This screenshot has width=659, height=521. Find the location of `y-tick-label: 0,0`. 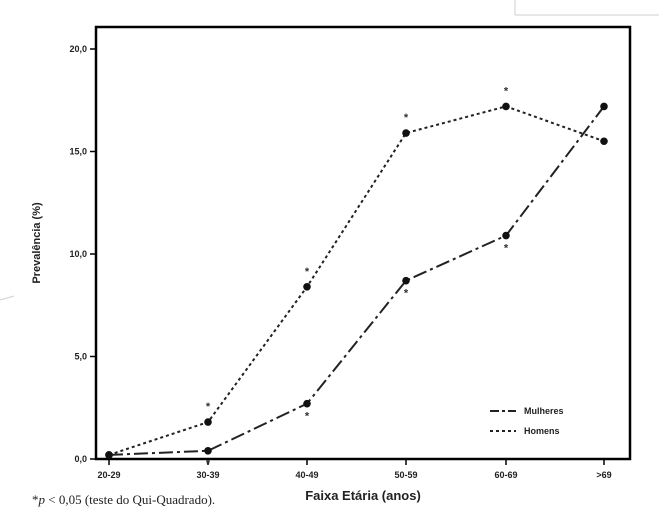

y-tick-label: 0,0 is located at coordinates (80, 459).